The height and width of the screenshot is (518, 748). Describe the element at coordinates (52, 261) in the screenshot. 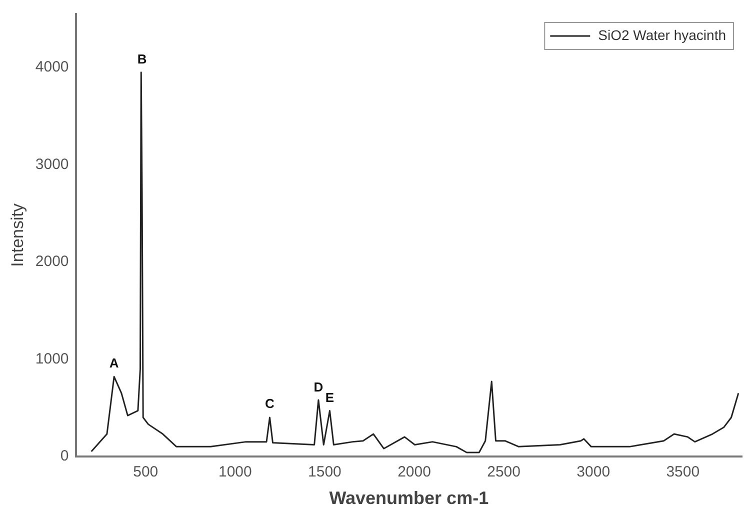

I see `y-tick-label: 2000` at that location.